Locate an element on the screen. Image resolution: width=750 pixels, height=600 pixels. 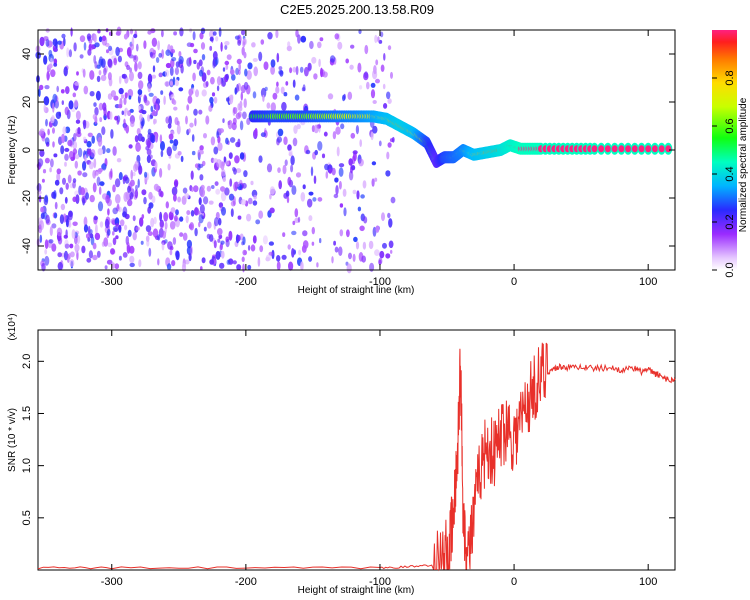
x-tick-label: -200 is located at coordinates (246, 582).